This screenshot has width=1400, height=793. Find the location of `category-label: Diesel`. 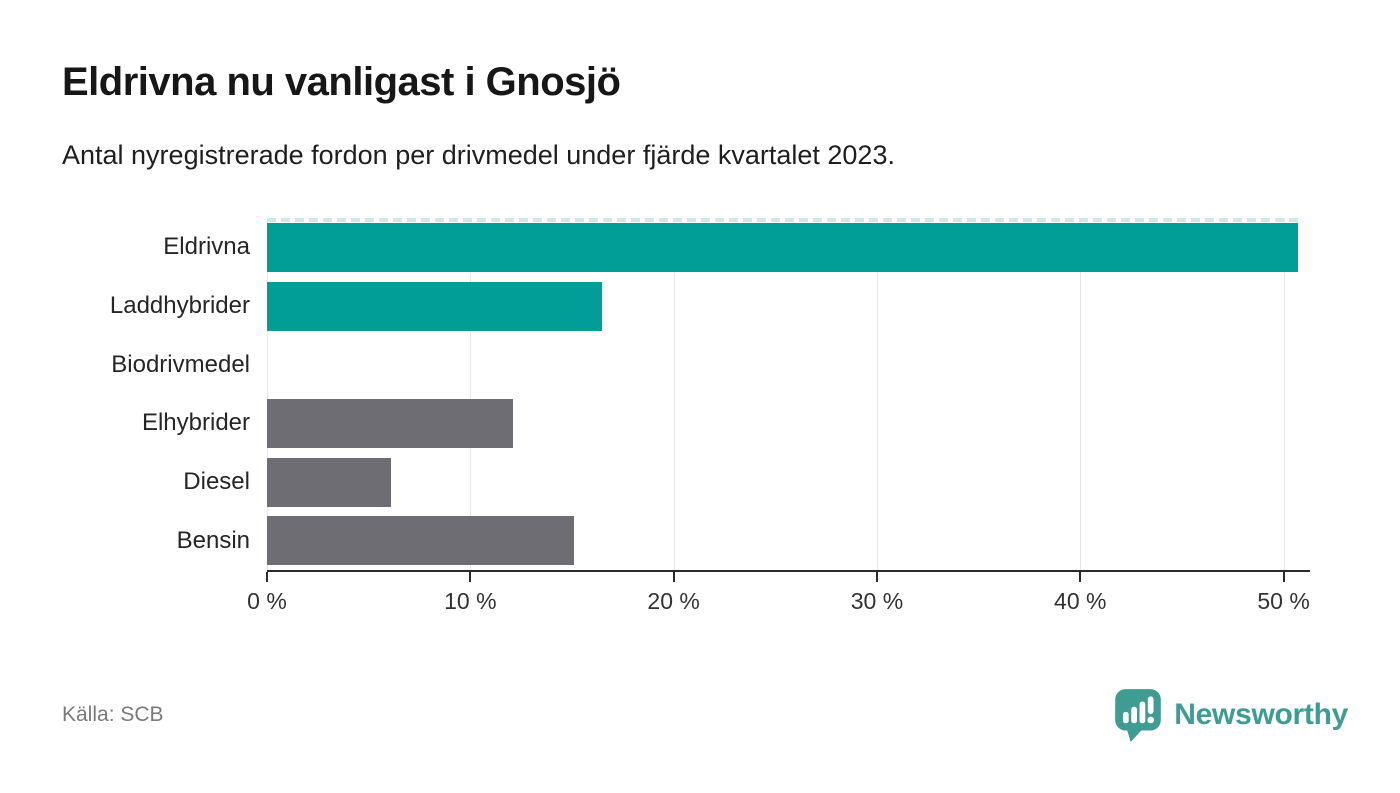

category-label: Diesel is located at coordinates (216, 482).